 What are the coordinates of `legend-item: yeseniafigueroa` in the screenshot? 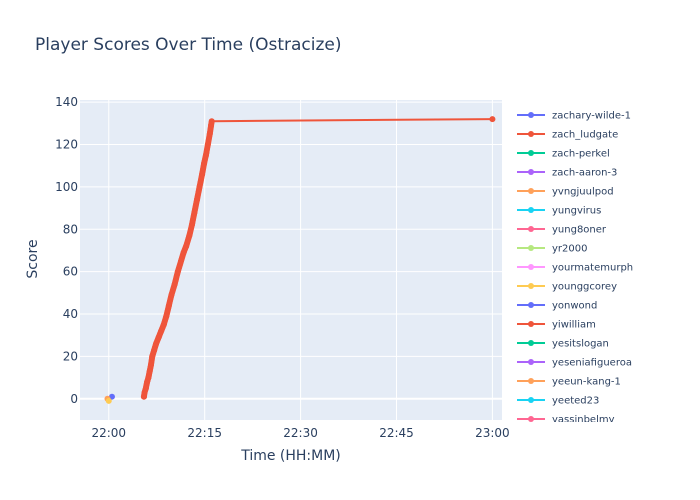 It's located at (574, 363).